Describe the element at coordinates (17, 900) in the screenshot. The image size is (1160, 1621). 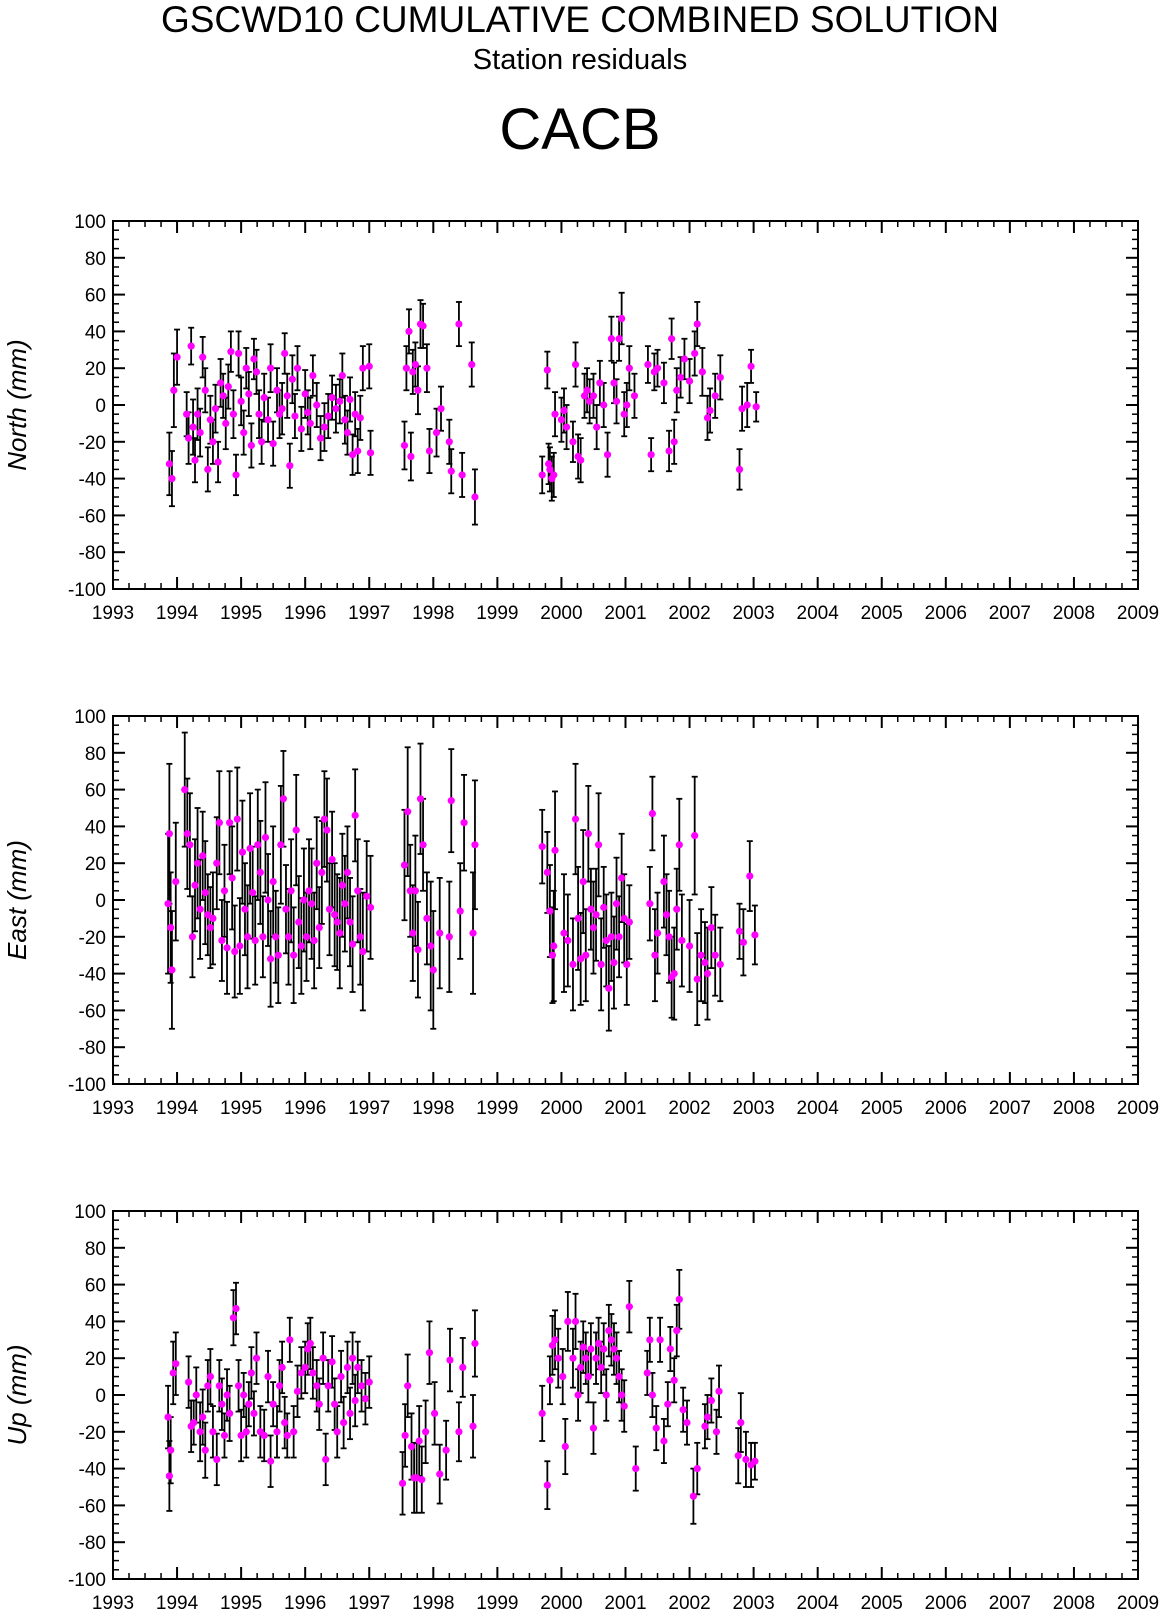
I see `y-axis-label: East (mm)` at that location.